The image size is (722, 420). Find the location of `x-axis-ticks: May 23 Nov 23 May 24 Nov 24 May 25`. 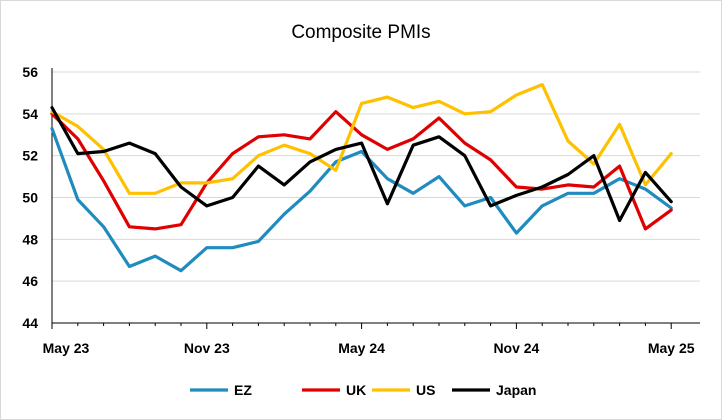

x-axis-ticks: May 23 Nov 23 May 24 Nov 24 May 25 is located at coordinates (369, 339).